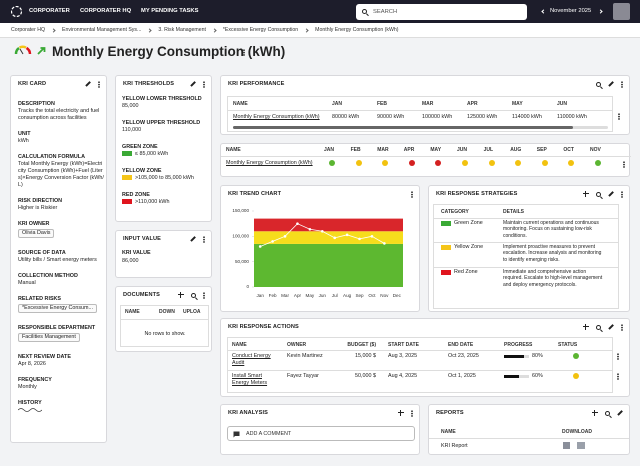 This screenshot has height=466, width=640. Describe the element at coordinates (516, 376) in the screenshot. I see `progress-track` at that location.